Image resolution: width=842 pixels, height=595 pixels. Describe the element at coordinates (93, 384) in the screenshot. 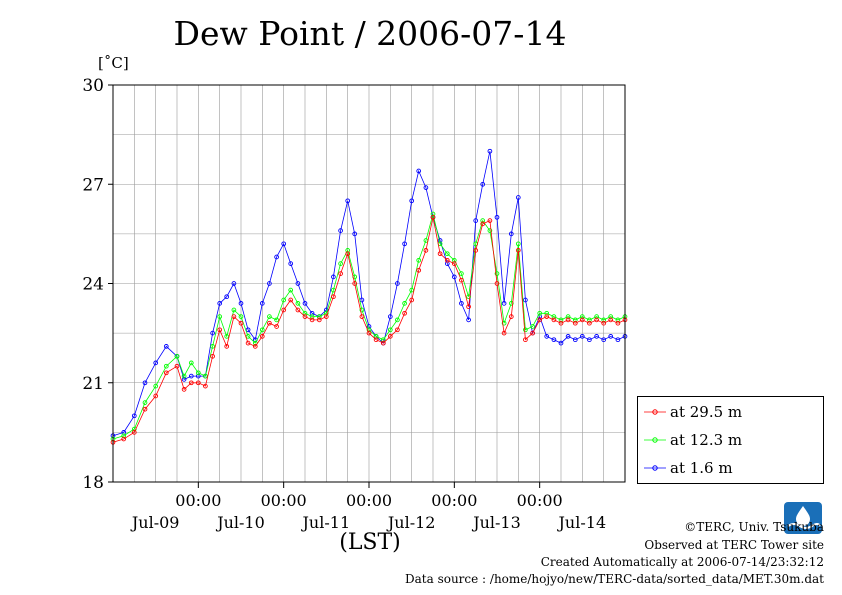

I see `y-tick-label: 21` at that location.